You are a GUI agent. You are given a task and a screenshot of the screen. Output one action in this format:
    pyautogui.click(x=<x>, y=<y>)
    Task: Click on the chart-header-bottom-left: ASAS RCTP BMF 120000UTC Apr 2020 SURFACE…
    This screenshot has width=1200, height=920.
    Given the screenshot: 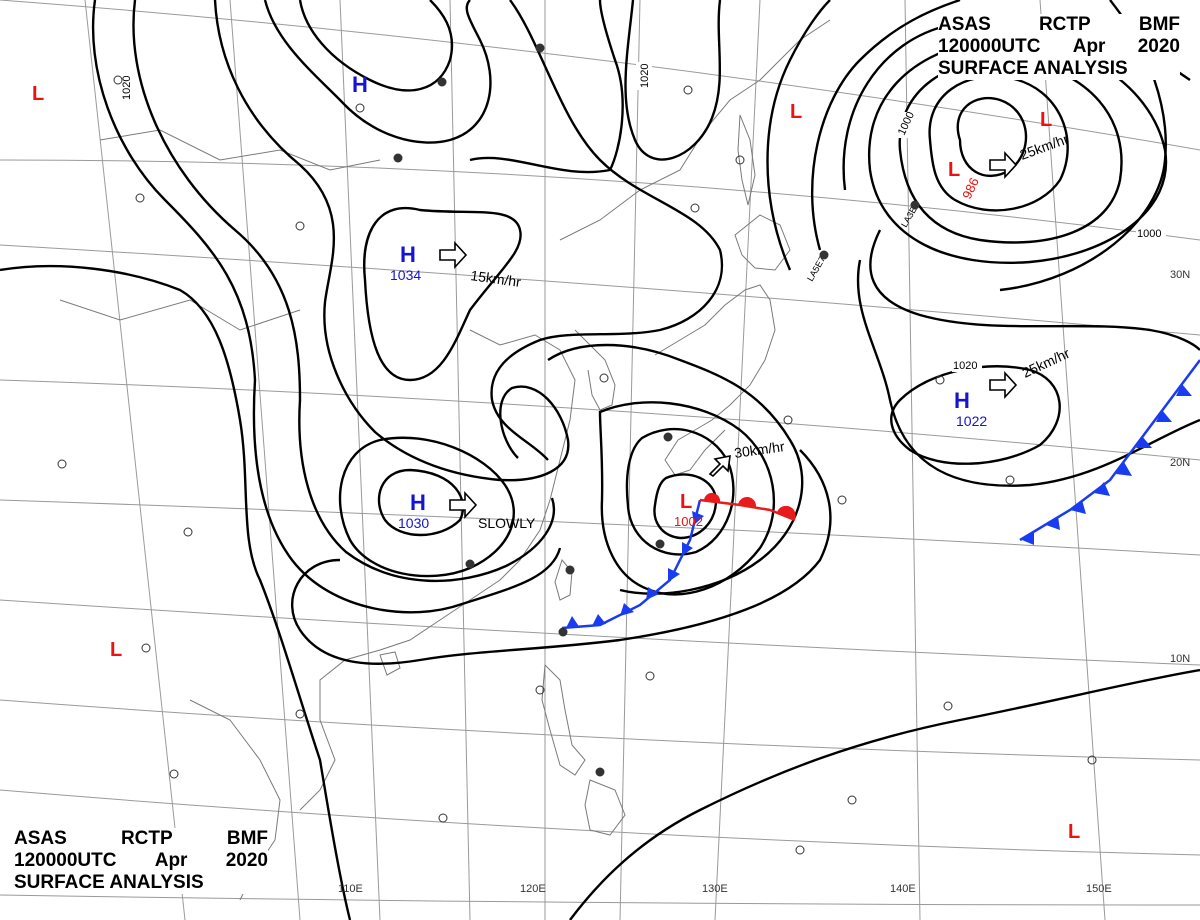 What is the action you would take?
    pyautogui.click(x=141, y=861)
    